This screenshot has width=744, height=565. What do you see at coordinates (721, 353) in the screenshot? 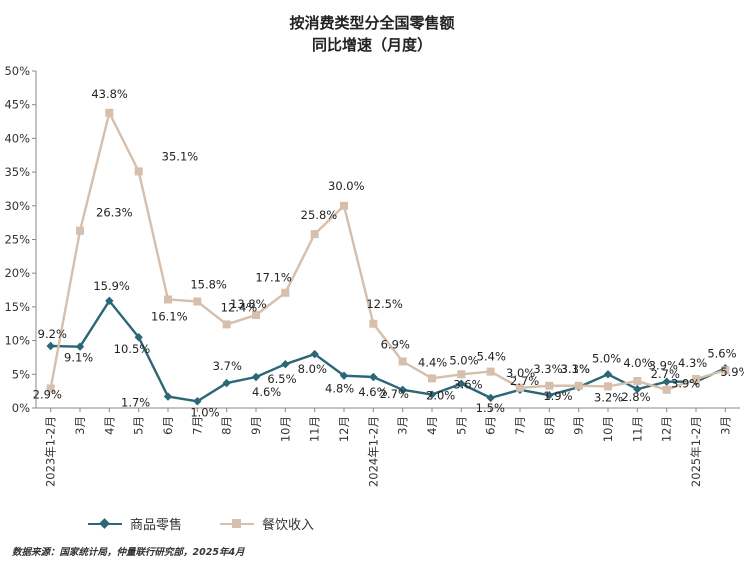
I see `catering-data-label: 5.6%` at bounding box center [721, 353].